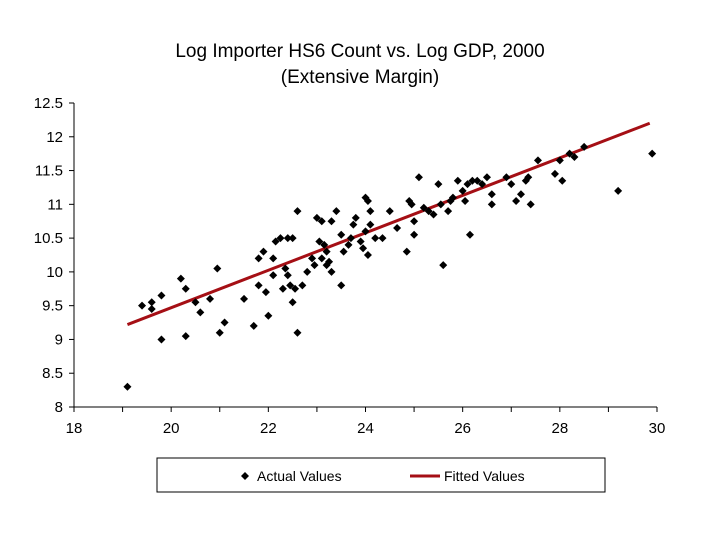 This screenshot has width=720, height=540. What do you see at coordinates (48, 238) in the screenshot?
I see `y-tick-label: 10.5` at bounding box center [48, 238].